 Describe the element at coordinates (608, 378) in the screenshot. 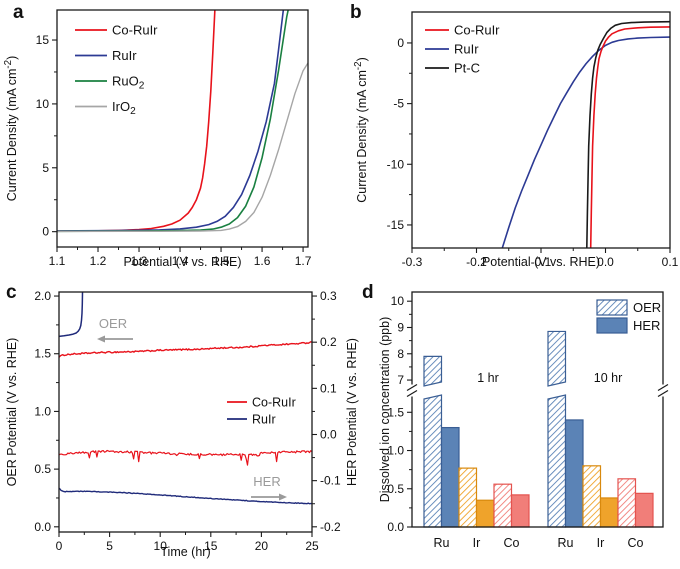

I see `svg-text: 10 hr` at that location.